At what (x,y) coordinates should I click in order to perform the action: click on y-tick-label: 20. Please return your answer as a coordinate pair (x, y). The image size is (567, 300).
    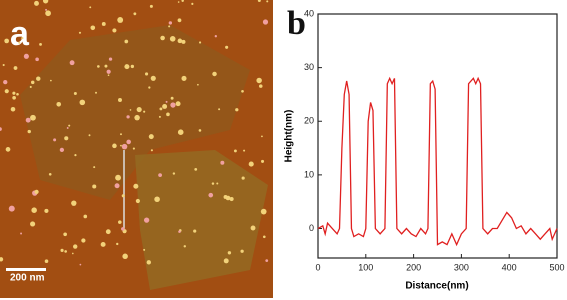
    Looking at the image, I should click on (309, 121).